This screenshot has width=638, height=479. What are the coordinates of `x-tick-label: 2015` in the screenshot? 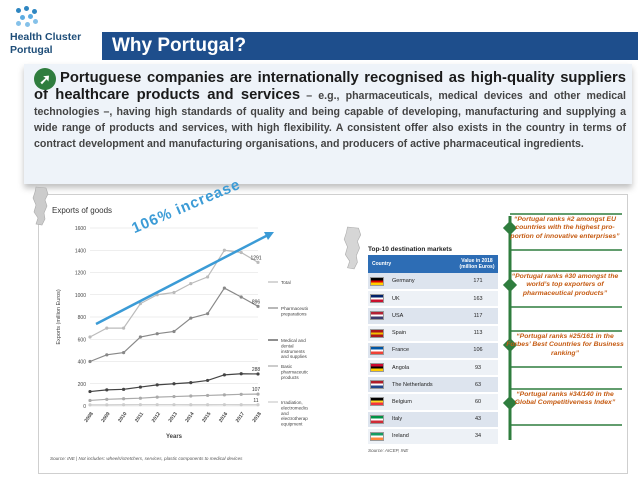 It's located at (206, 417).